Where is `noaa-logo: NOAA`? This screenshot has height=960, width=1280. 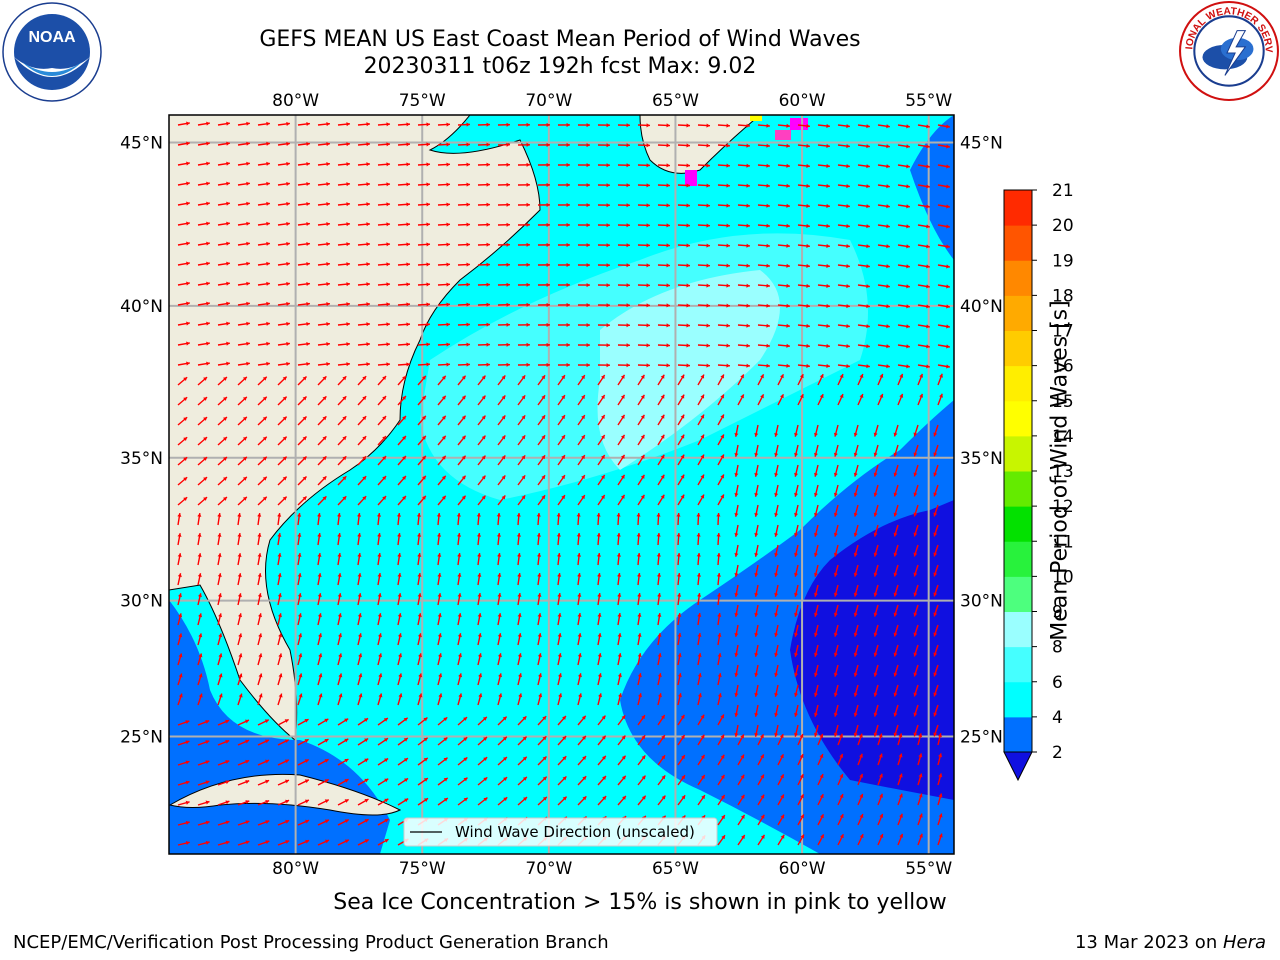
noaa-logo: NOAA is located at coordinates (52, 52).